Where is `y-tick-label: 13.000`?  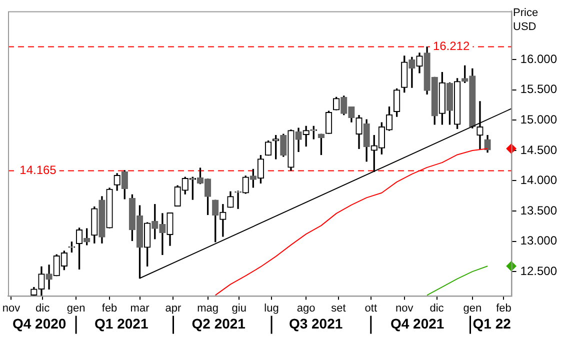
y-tick-label: 13.000 is located at coordinates (539, 241).